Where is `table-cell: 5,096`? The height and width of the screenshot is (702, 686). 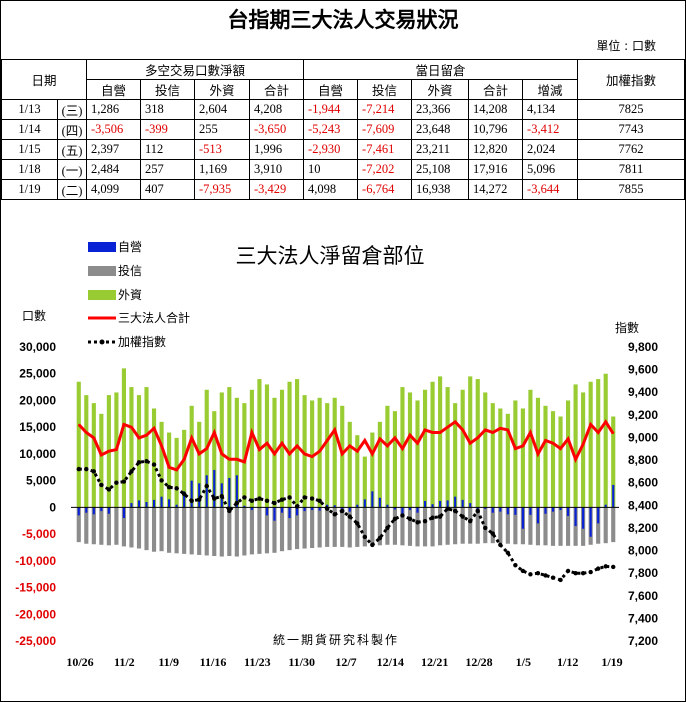 table-cell: 5,096 is located at coordinates (550, 169).